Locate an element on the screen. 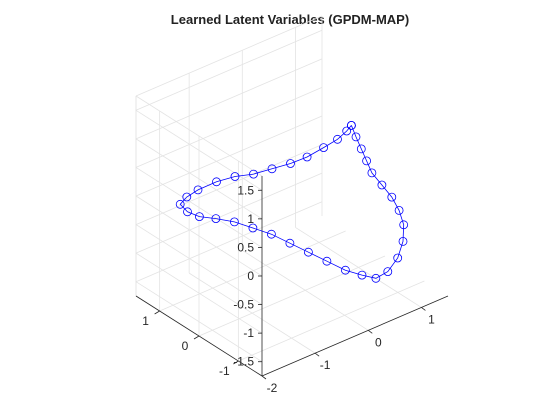 The image size is (560, 420). x-tick-label: 0 is located at coordinates (378, 342).